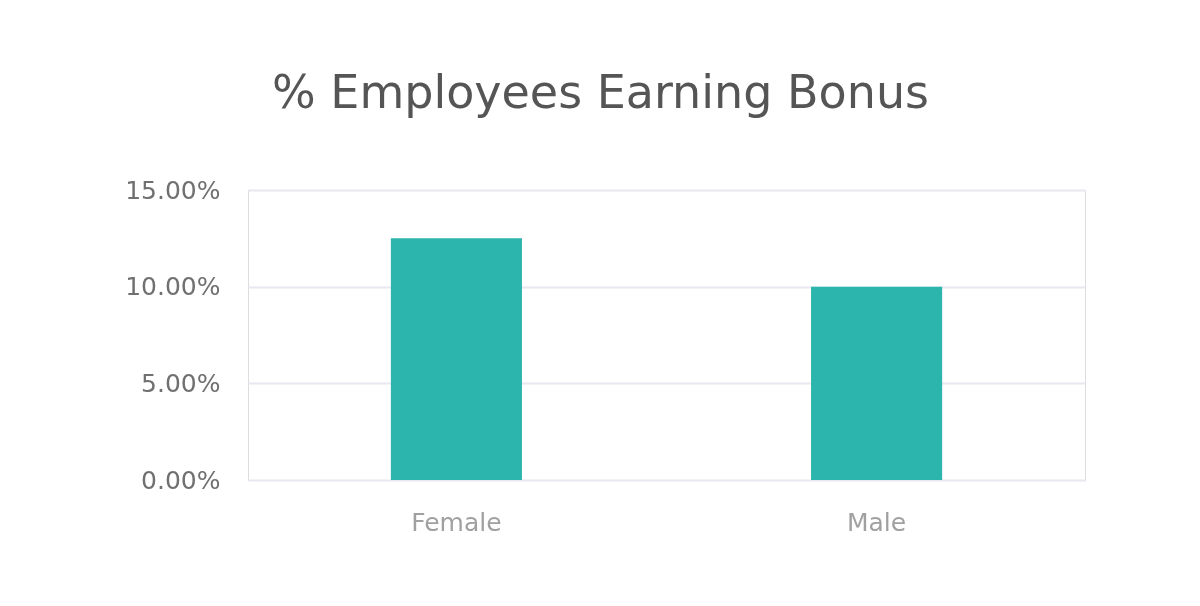  Describe the element at coordinates (600, 92) in the screenshot. I see `chart-title: % Employees Earning Bonus` at that location.